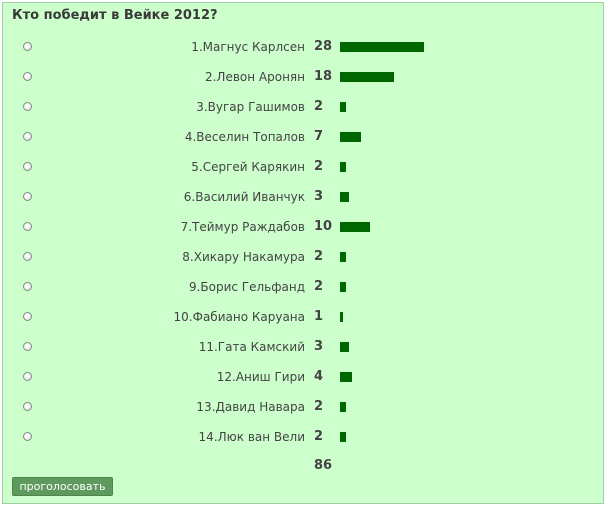 This screenshot has height=509, width=608. What do you see at coordinates (239, 317) in the screenshot?
I see `option-label: 10.Фабиано Каруана` at bounding box center [239, 317].